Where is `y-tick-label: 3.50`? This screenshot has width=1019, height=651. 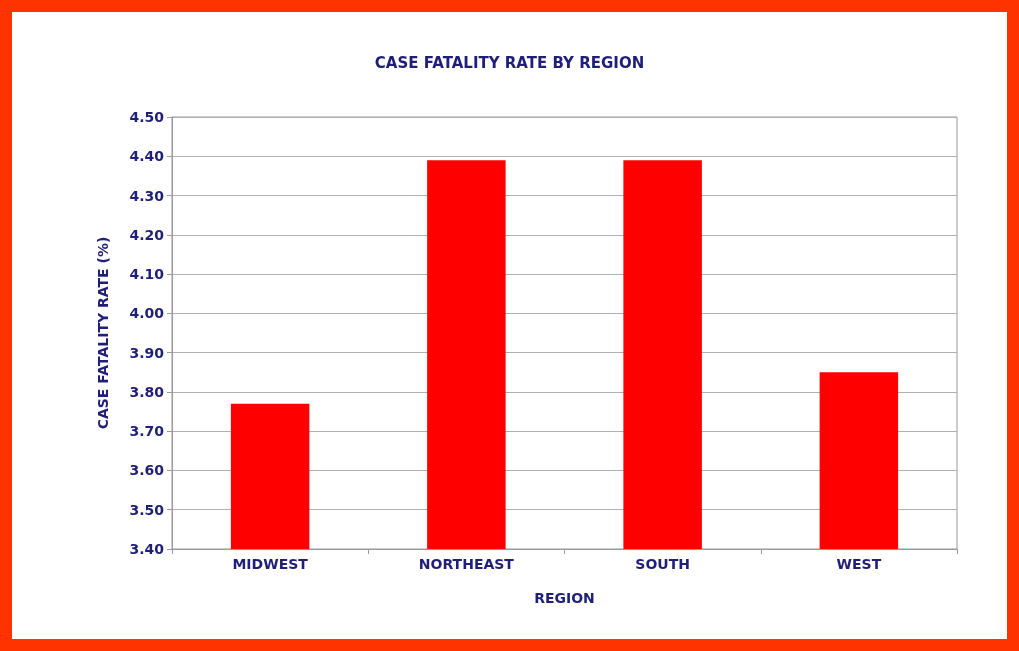 y-tick-label: 3.50 is located at coordinates (147, 509).